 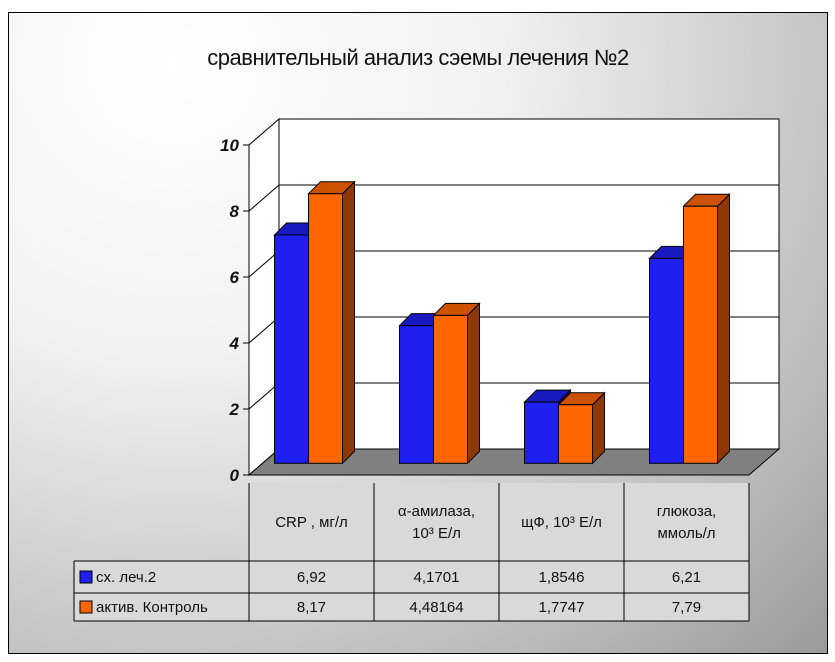 I want to click on gridline, so click(x=513, y=198).